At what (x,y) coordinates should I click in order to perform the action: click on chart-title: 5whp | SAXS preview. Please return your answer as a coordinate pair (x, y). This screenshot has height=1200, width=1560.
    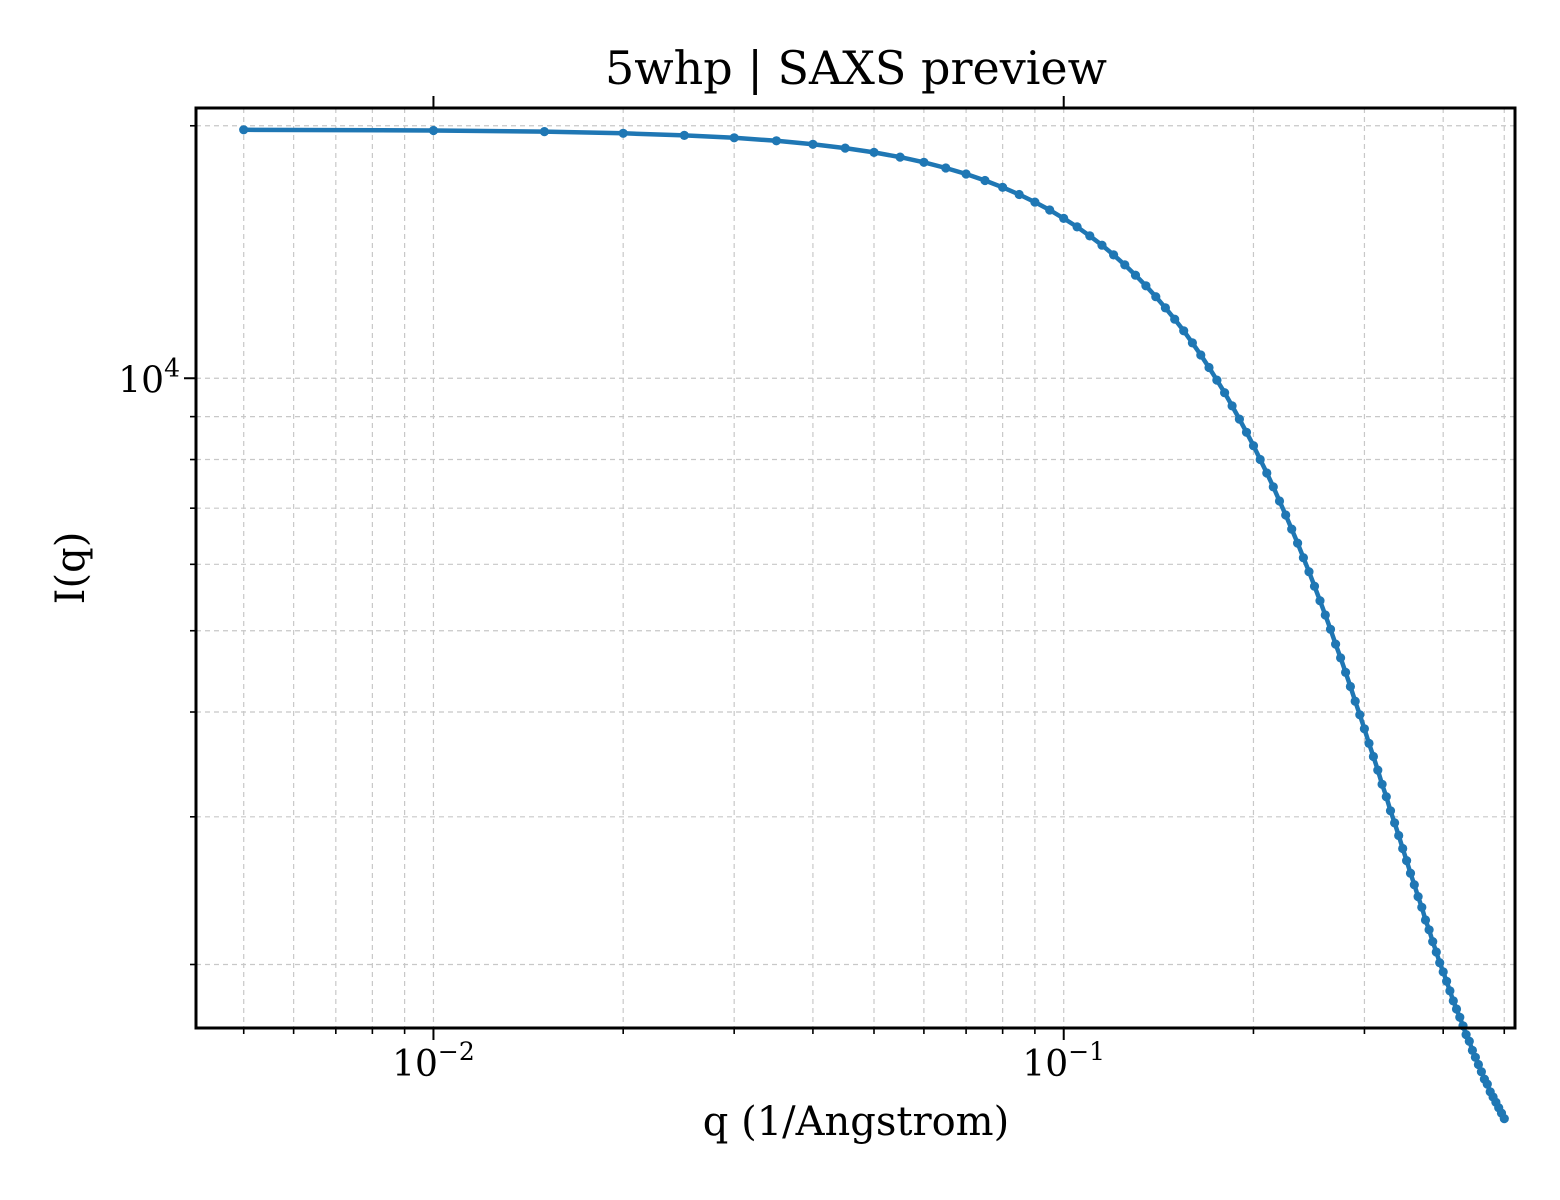
    Looking at the image, I should click on (856, 68).